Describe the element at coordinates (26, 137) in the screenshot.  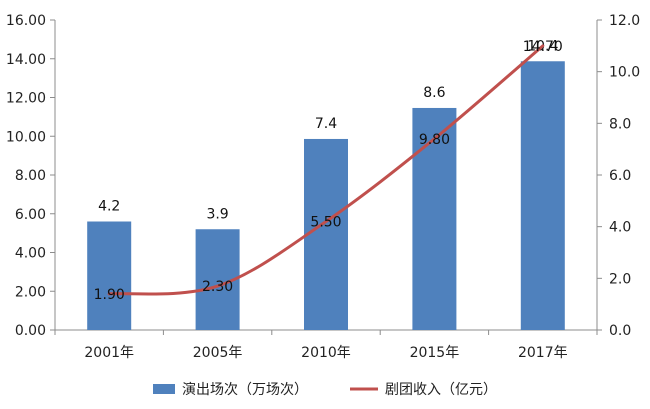
I see `left-tick-label: 10.00` at that location.